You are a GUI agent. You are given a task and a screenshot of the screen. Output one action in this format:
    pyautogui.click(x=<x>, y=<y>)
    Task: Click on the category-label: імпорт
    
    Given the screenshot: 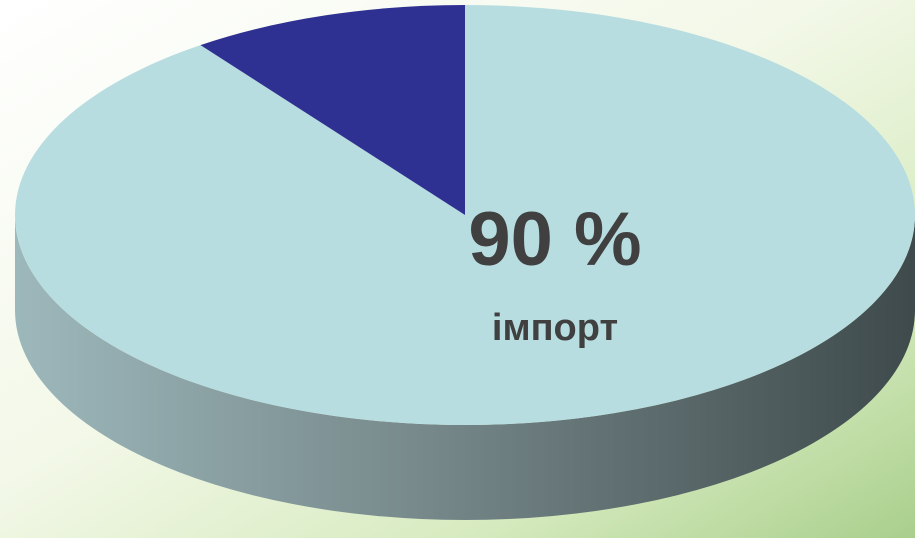 What is the action you would take?
    pyautogui.click(x=555, y=328)
    